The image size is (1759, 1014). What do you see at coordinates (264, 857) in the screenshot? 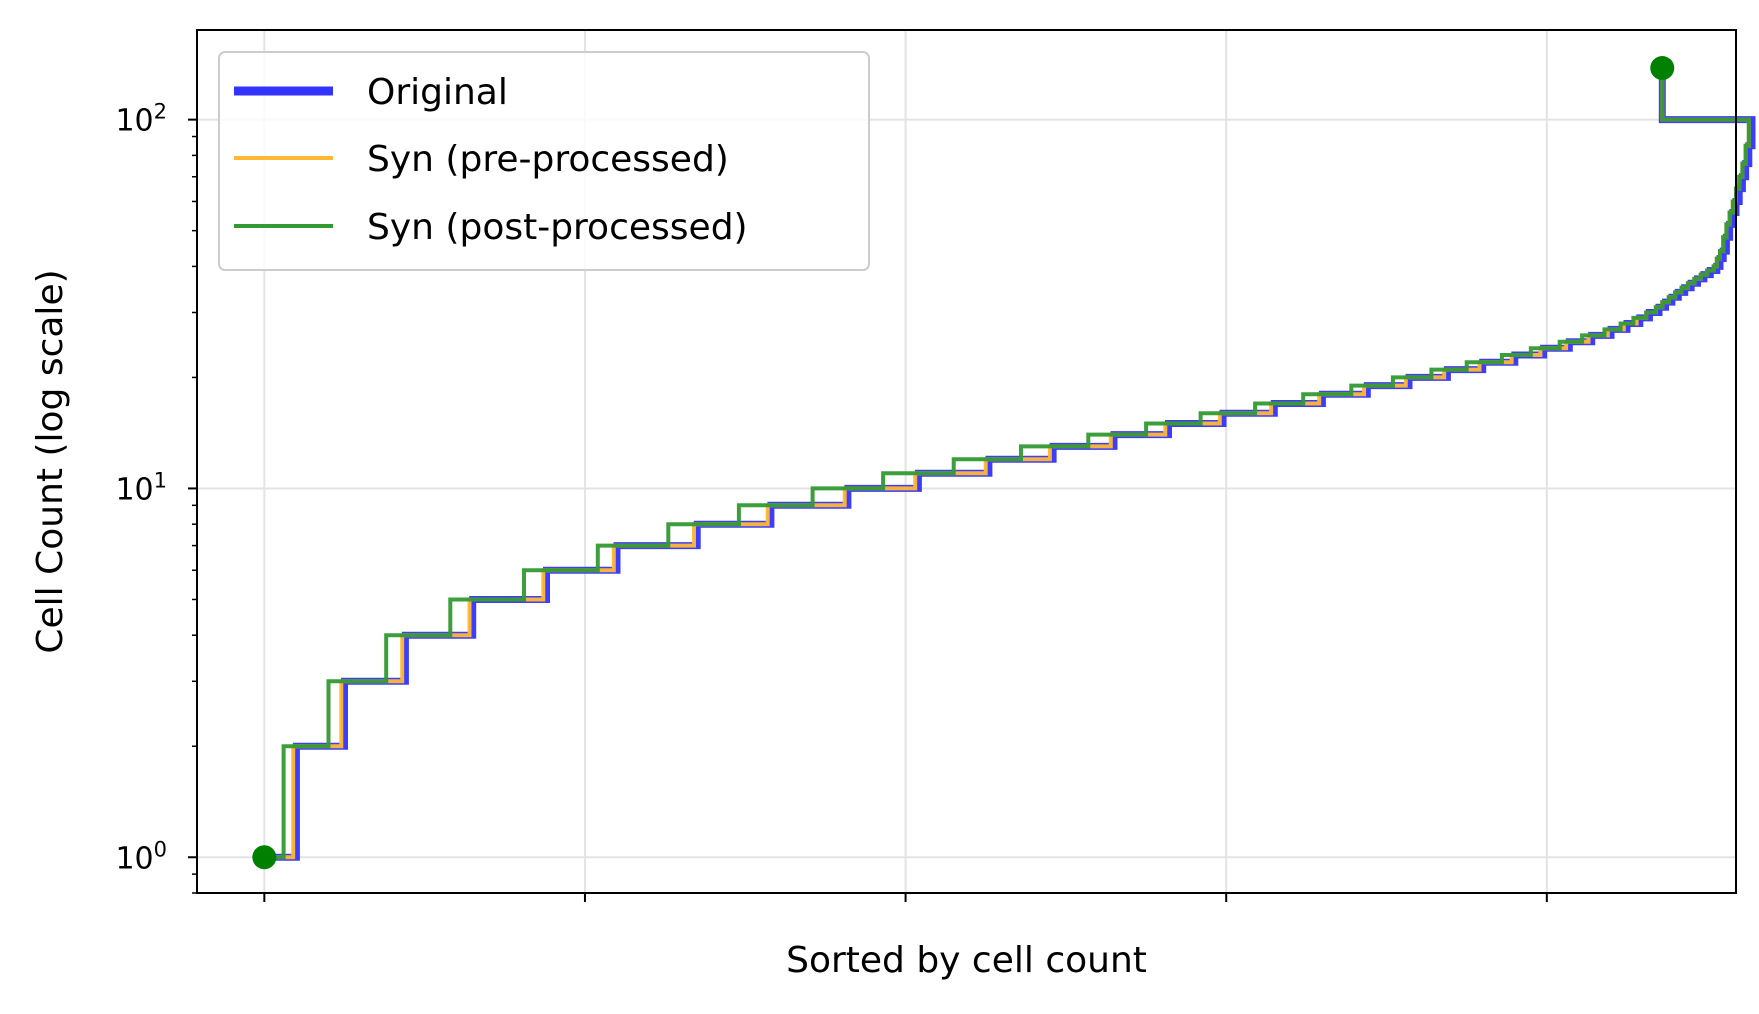
I see `min-point-marker` at bounding box center [264, 857].